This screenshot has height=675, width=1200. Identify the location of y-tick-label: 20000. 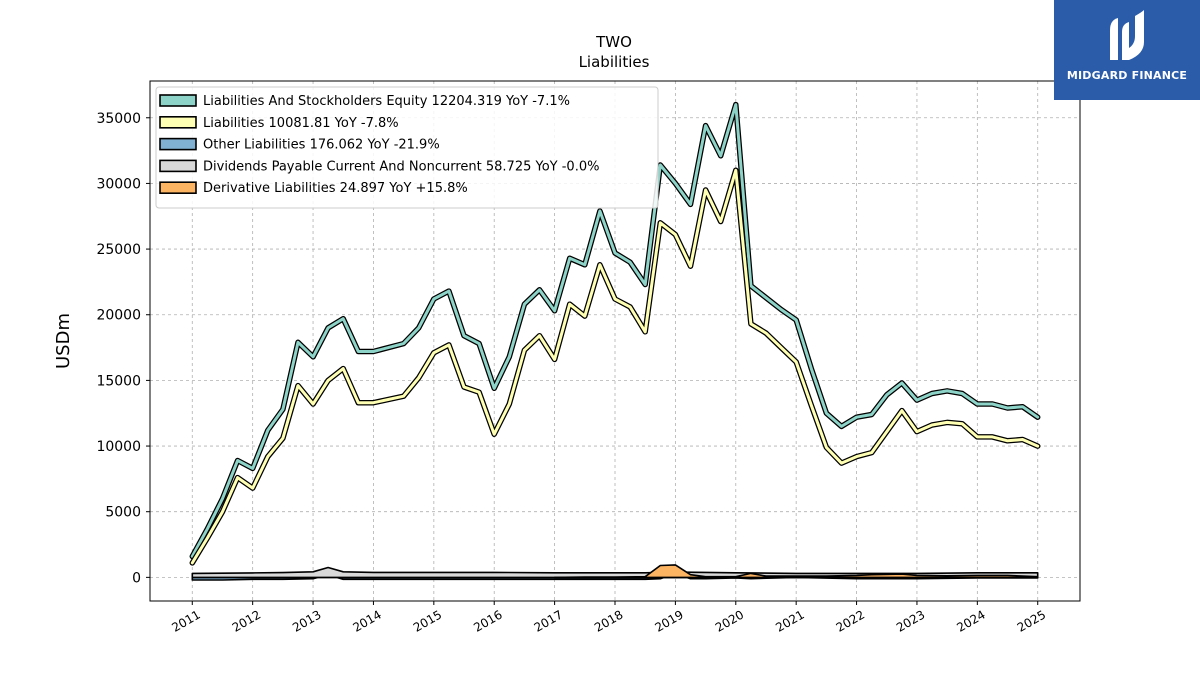
(118, 316).